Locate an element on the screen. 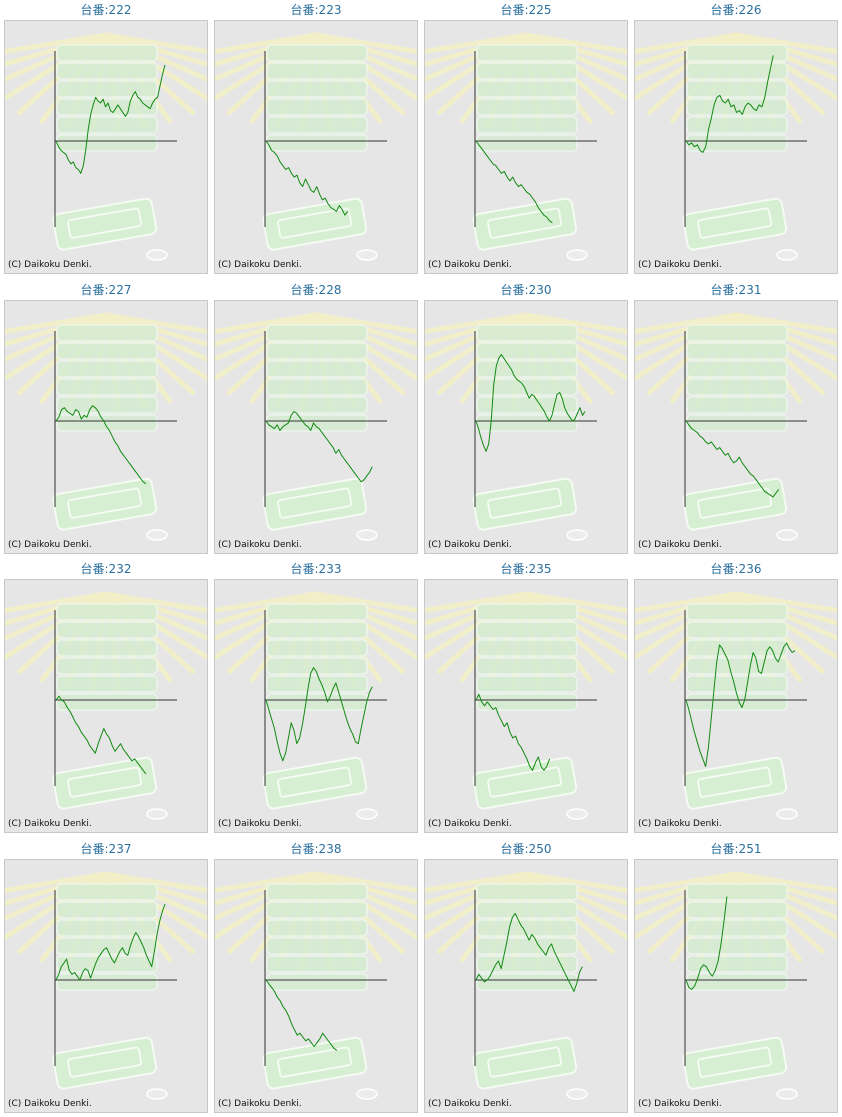 Image resolution: width=842 pixels, height=1117 pixels. machine-number-label: 台番:227 is located at coordinates (106, 290).